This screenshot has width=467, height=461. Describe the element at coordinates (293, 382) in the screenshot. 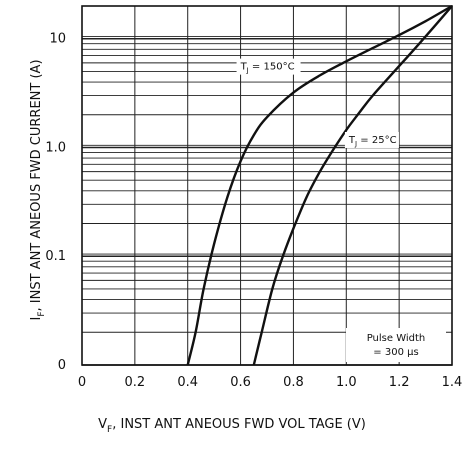

I see `x-tick-label: 0.8` at that location.